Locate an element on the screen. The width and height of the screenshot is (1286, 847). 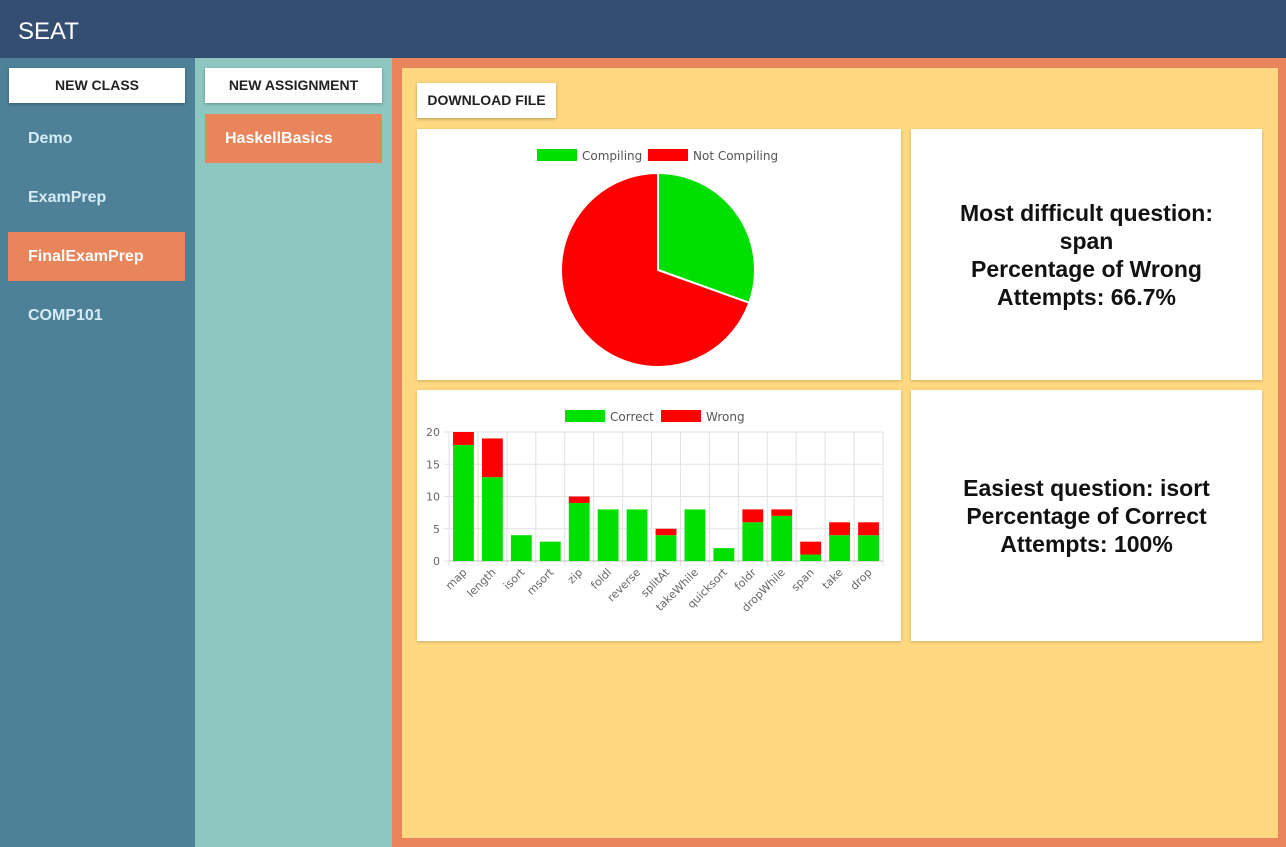
class-item-demo: Demo is located at coordinates (50, 138).